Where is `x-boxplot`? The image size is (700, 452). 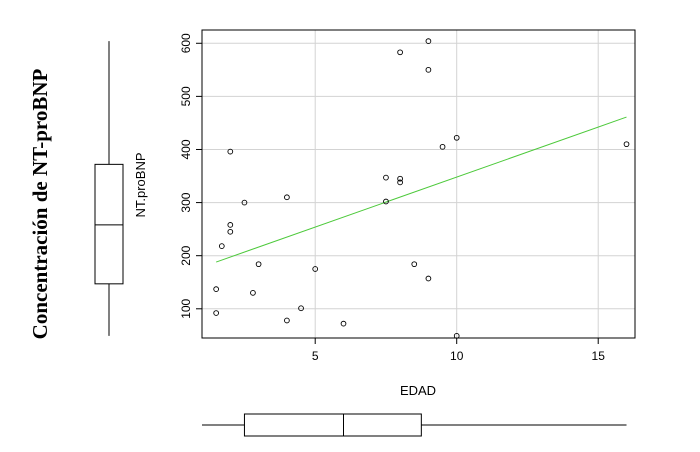 x-boxplot is located at coordinates (414, 425).